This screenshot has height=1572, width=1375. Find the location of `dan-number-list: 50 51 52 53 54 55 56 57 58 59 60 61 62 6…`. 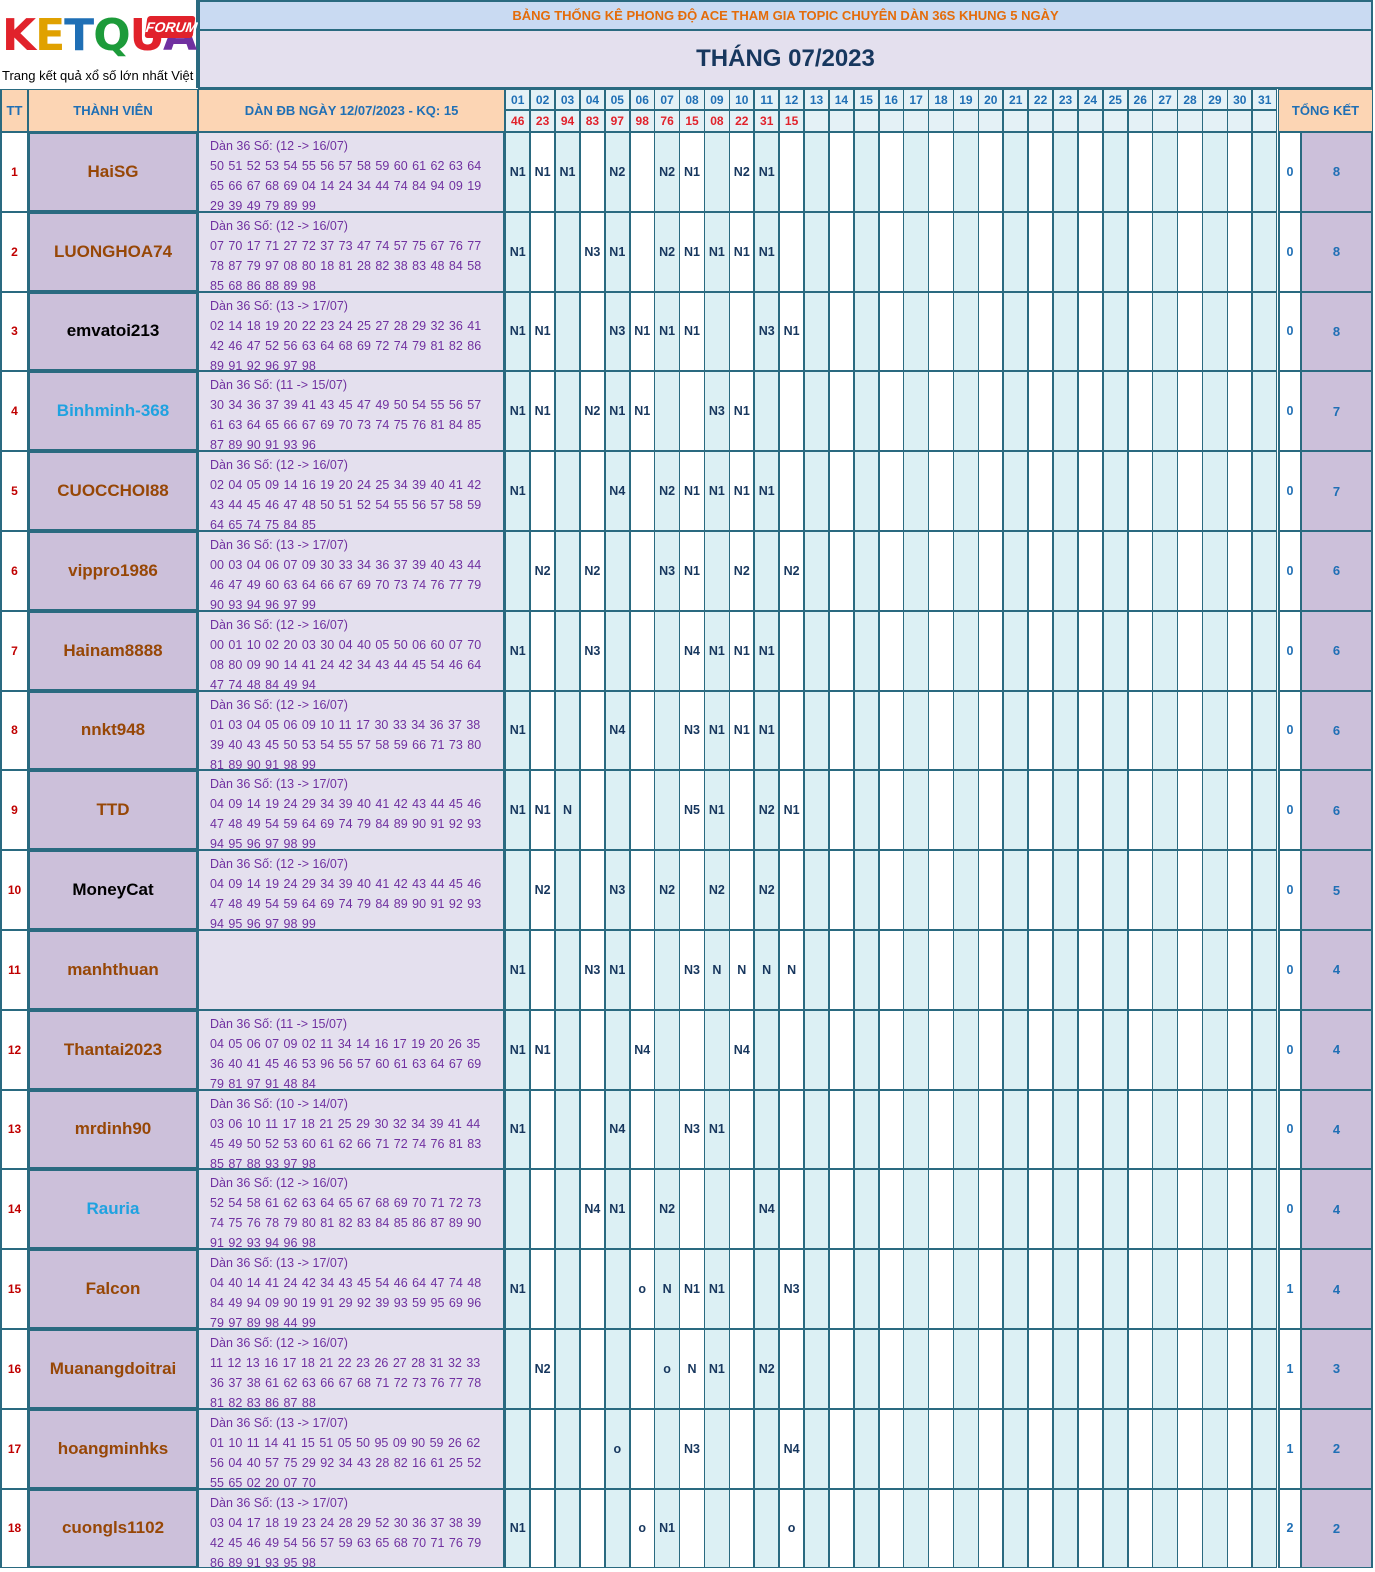

dan-number-list: 50 51 52 53 54 55 56 57 58 59 60 61 62 6… is located at coordinates (346, 185).